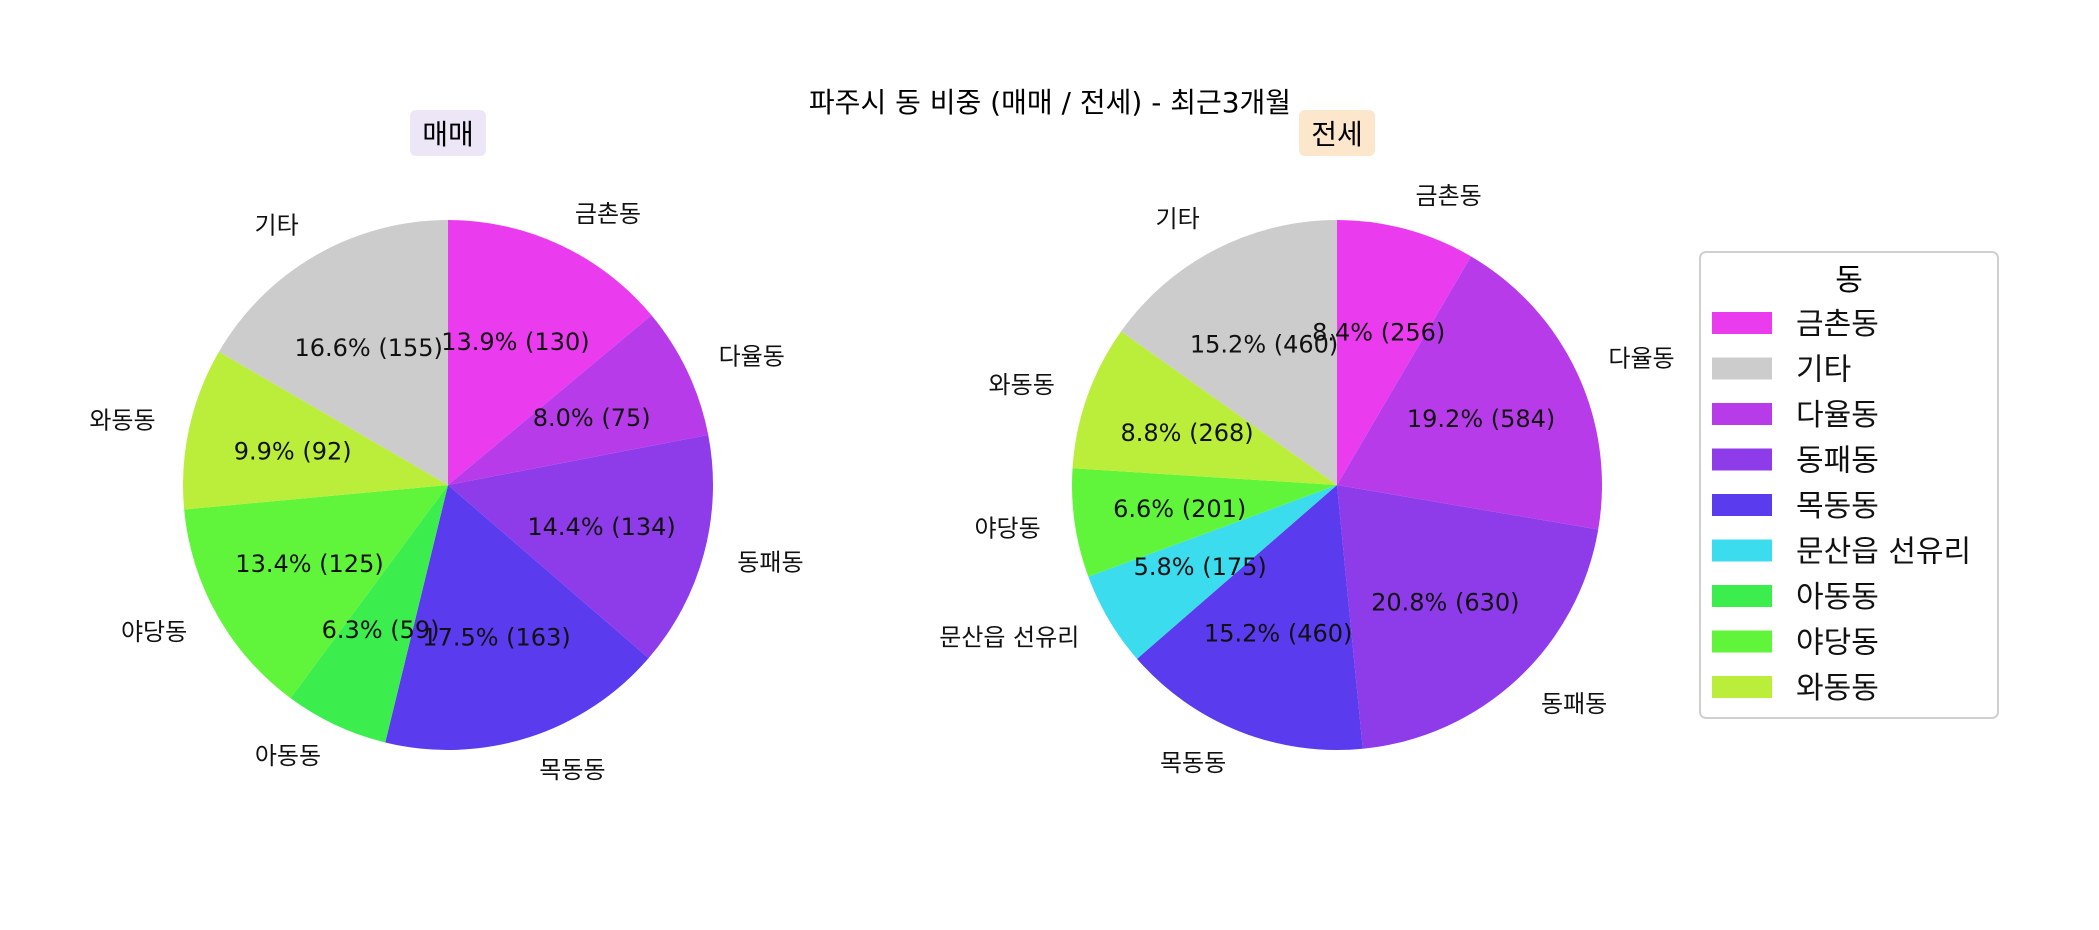 The image size is (2099, 930). What do you see at coordinates (1187, 433) in the screenshot?
I see `slice-percent-label: 8.8% (268)` at bounding box center [1187, 433].